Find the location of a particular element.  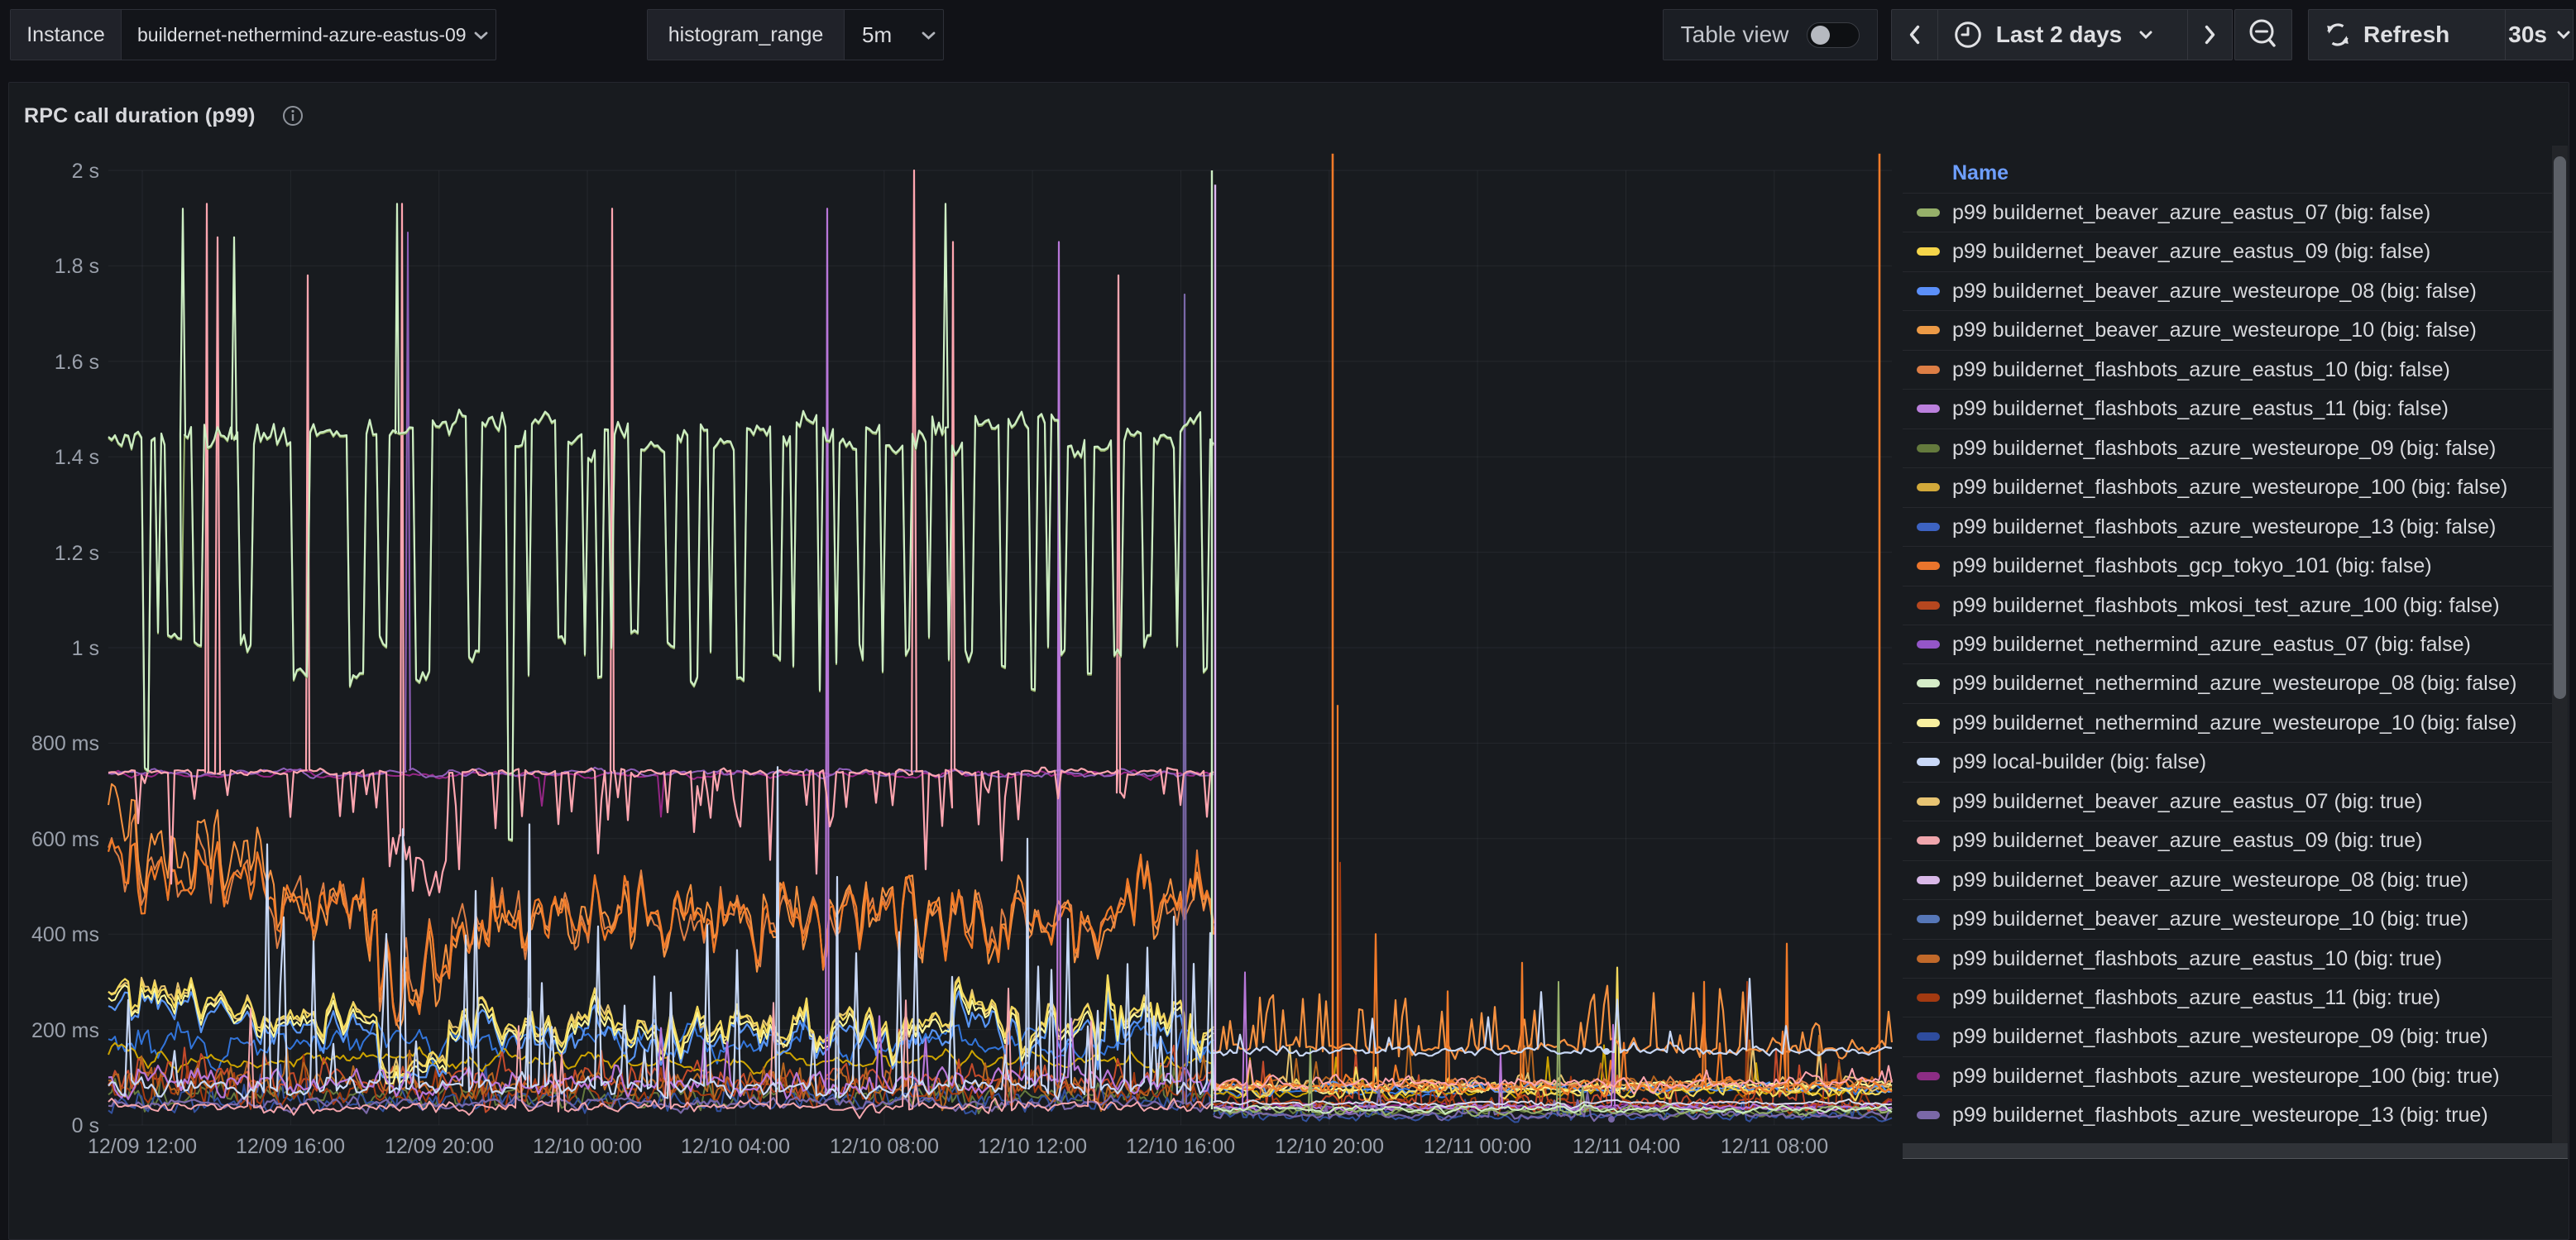

svg-text: 12/09 20:00 is located at coordinates (440, 1146).